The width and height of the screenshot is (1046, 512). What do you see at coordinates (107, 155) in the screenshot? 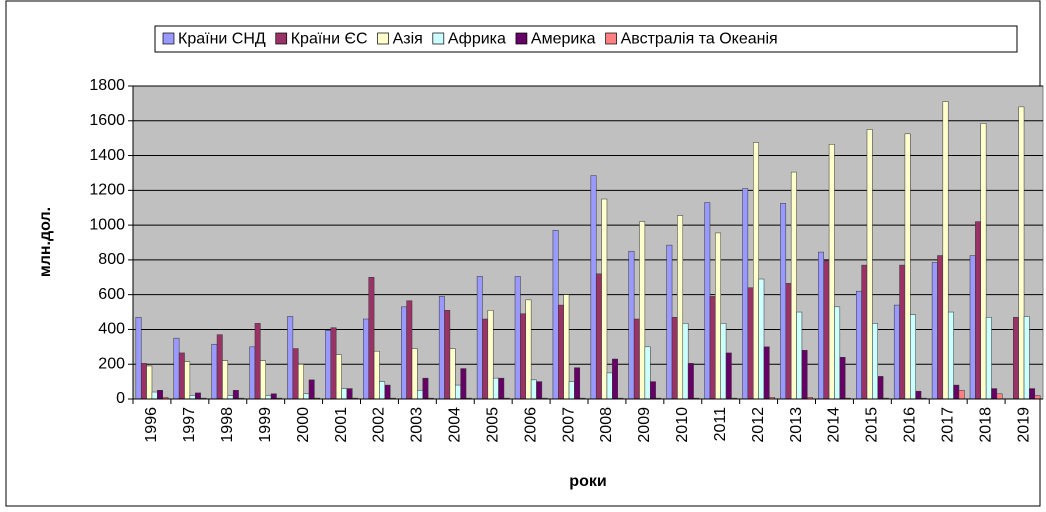
I see `y-tick-label: 1400` at bounding box center [107, 155].